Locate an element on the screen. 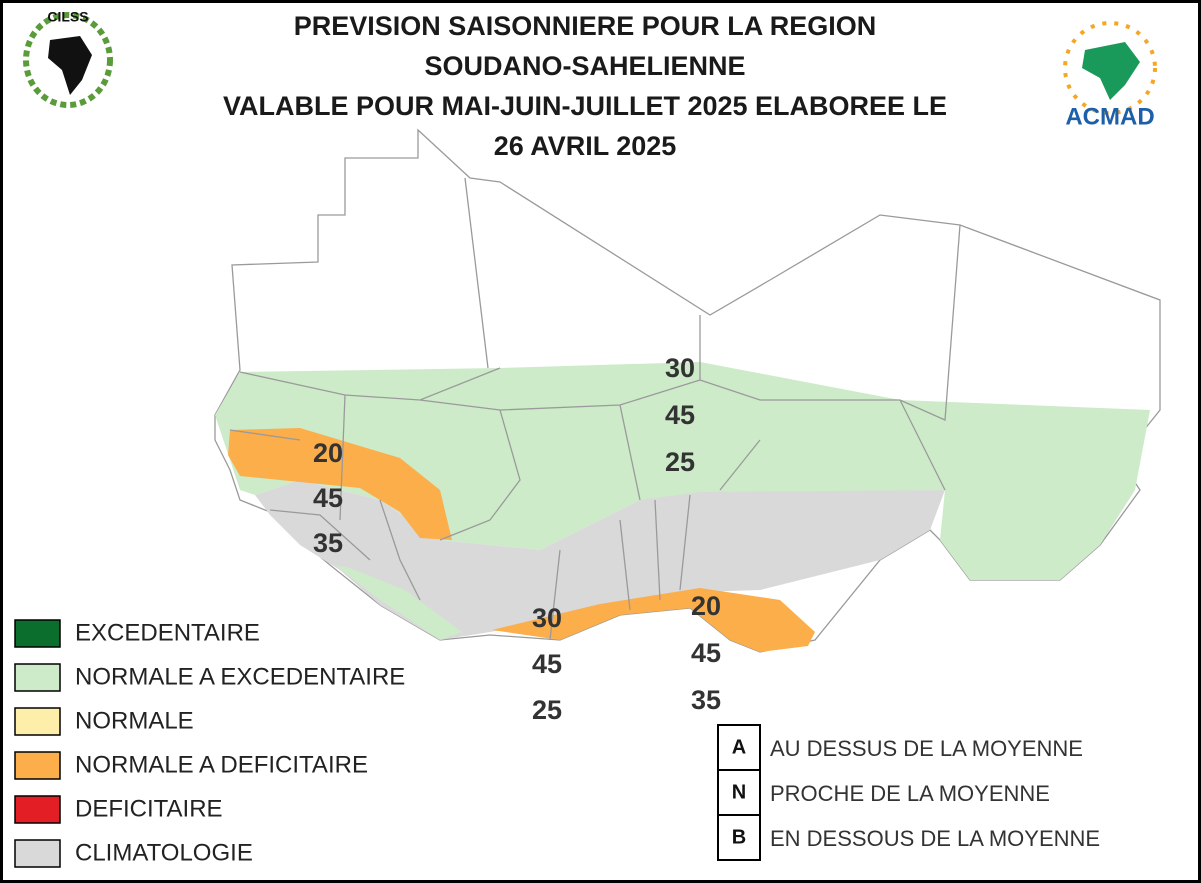 Image resolution: width=1201 pixels, height=883 pixels. key-letter: N is located at coordinates (739, 792).